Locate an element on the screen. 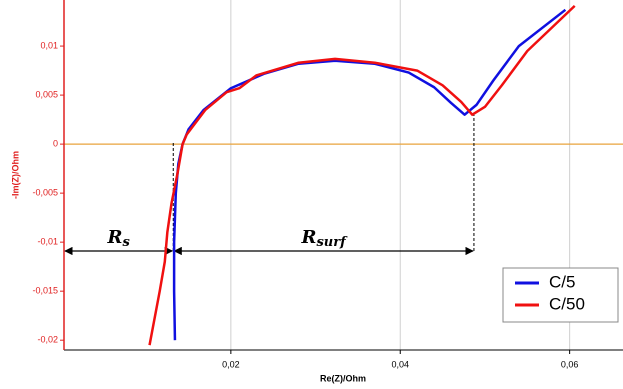 Image resolution: width=623 pixels, height=389 pixels. annotation-label: Rsurf is located at coordinates (325, 238).